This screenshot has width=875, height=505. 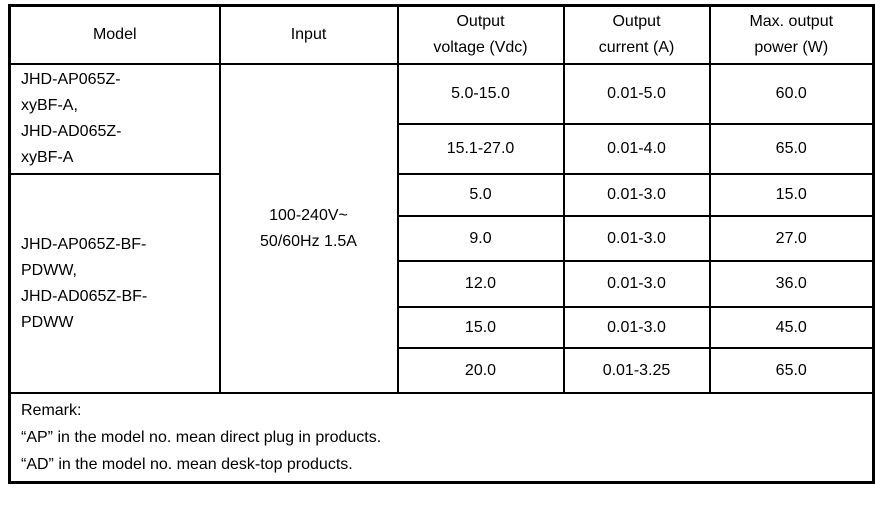 I want to click on header-max-output-power: Max. output power (W), so click(x=791, y=34).